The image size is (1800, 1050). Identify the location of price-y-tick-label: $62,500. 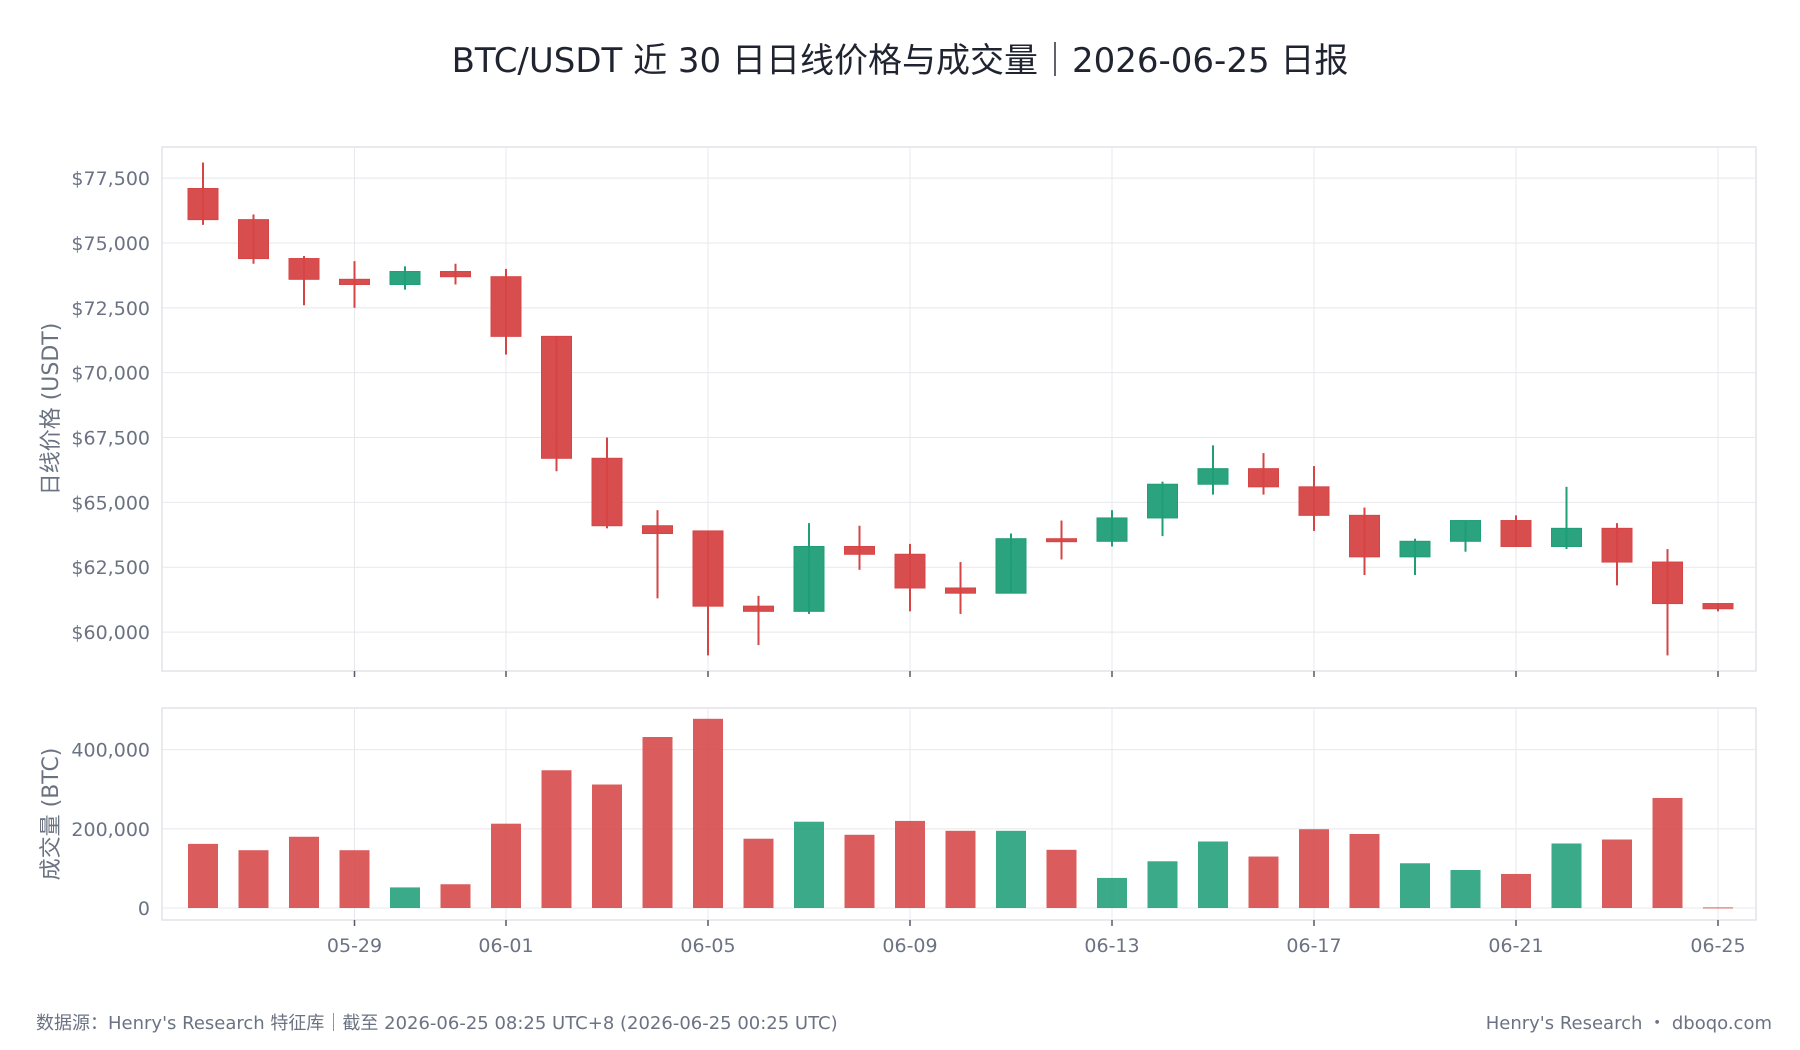
(110, 568).